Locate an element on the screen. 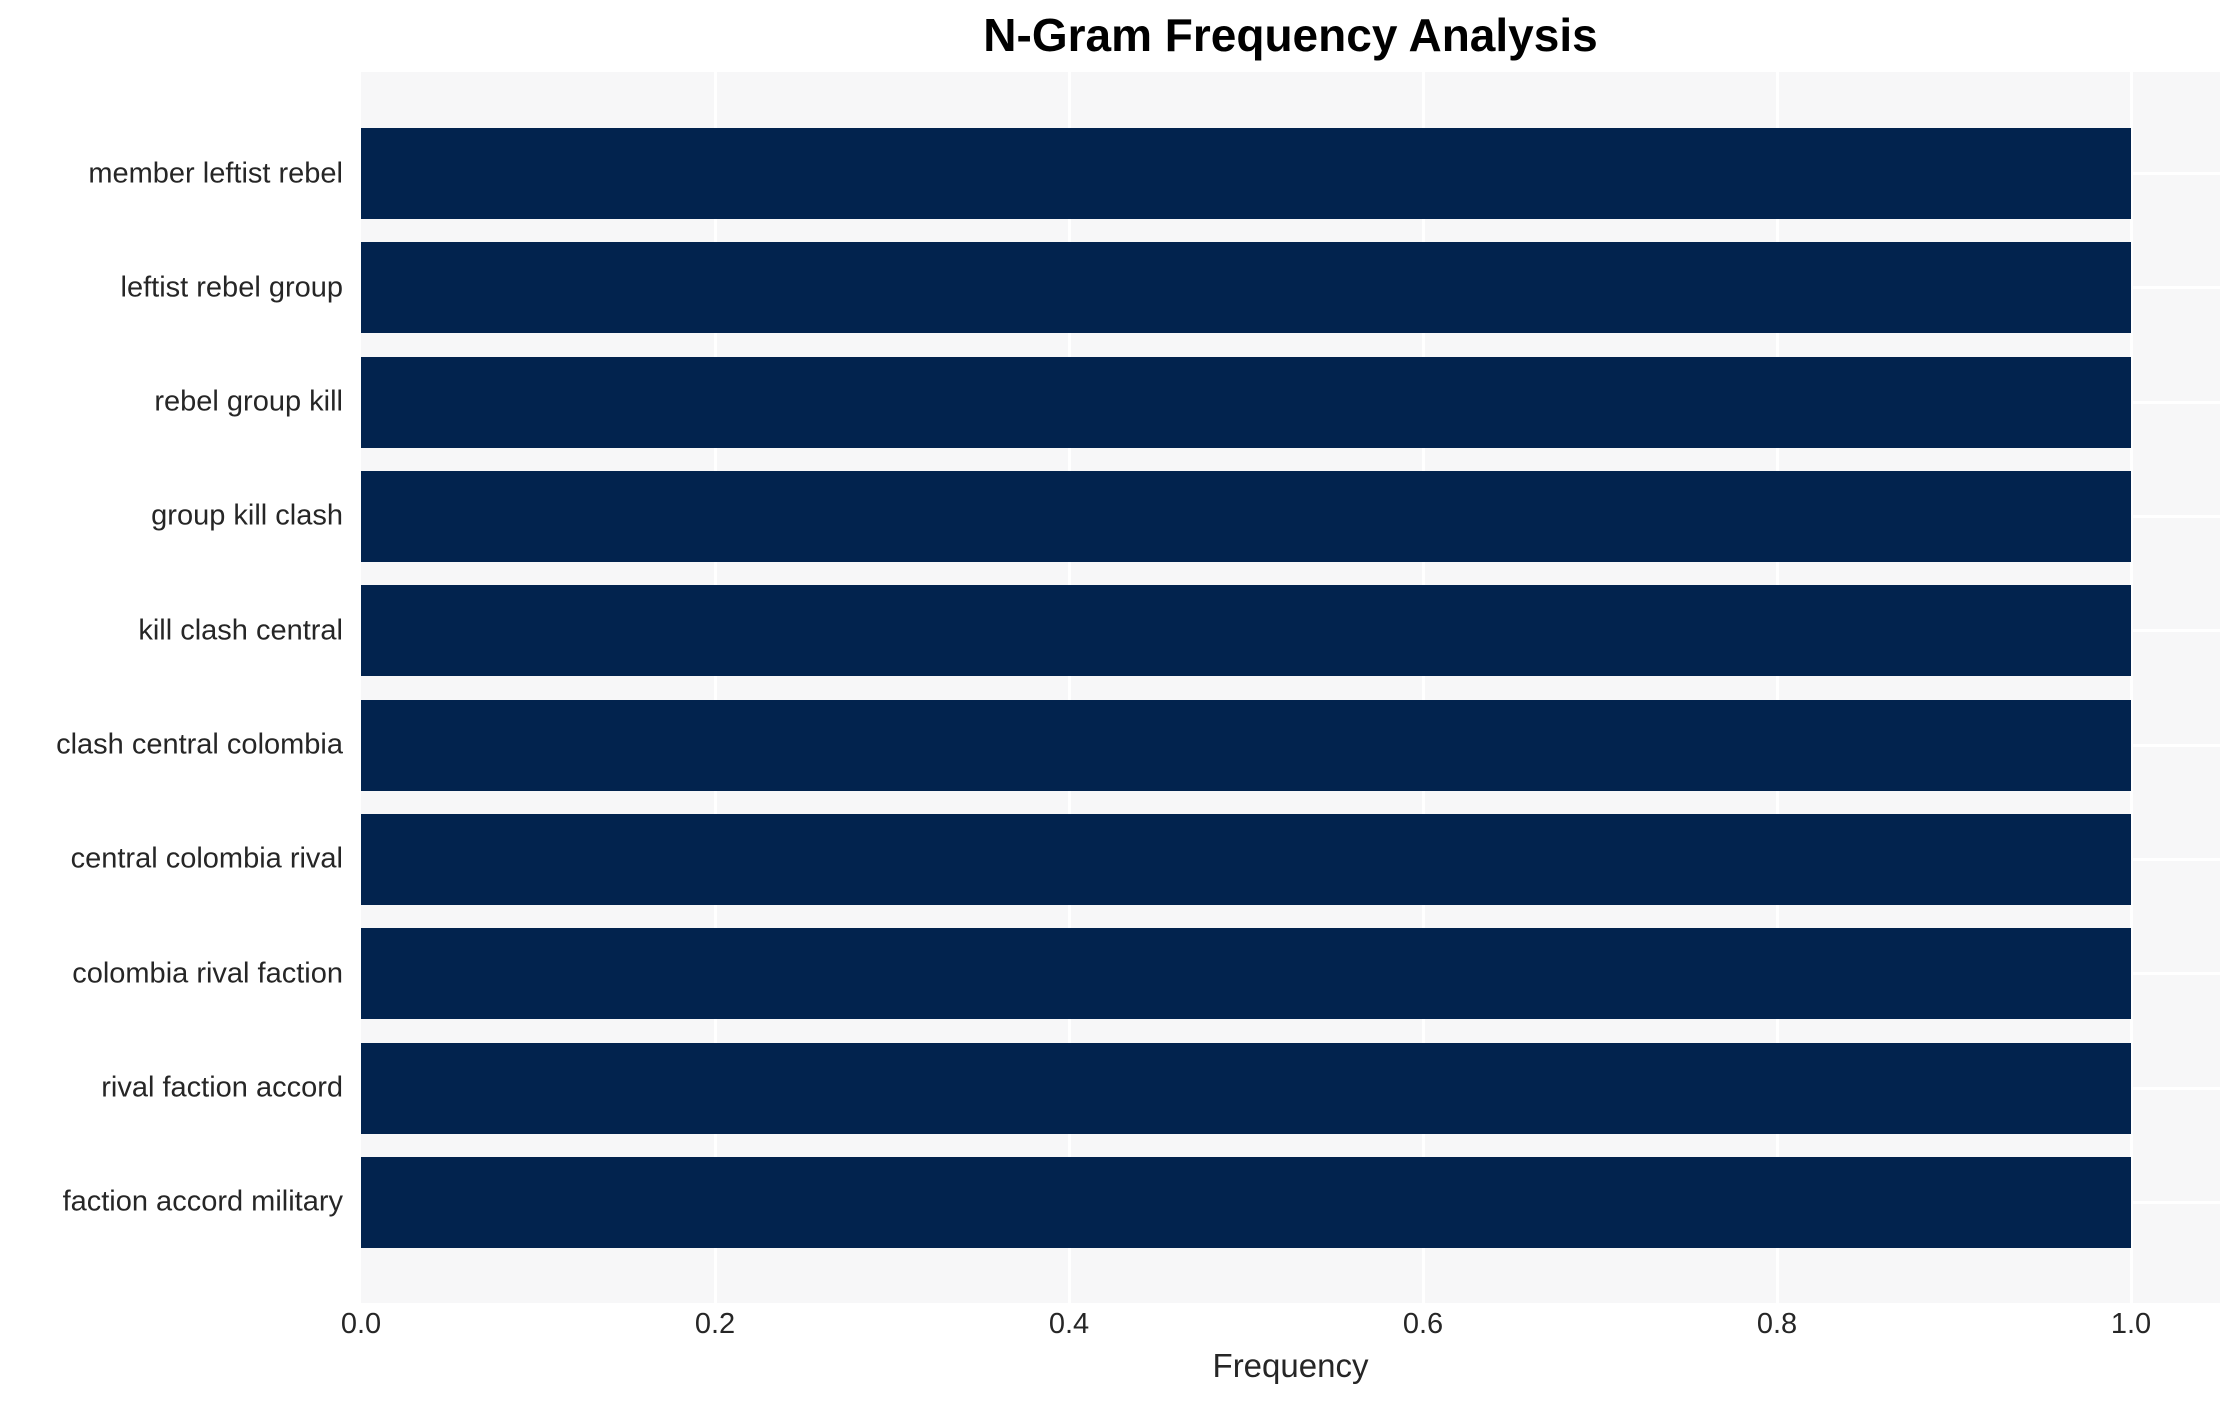  y-tick-label: rival faction accord is located at coordinates (222, 1087).